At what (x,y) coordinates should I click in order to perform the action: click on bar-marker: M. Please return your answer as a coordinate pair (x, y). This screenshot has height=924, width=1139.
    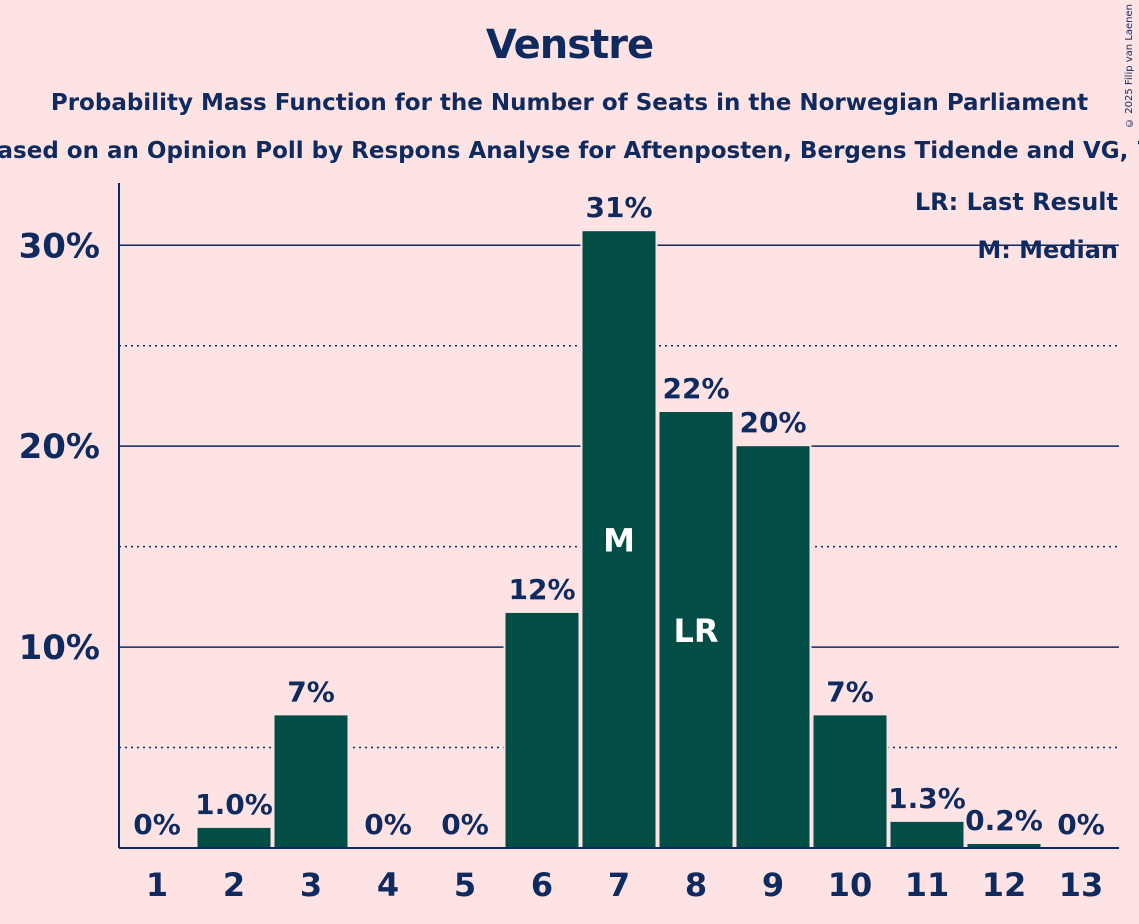
    Looking at the image, I should click on (619, 541).